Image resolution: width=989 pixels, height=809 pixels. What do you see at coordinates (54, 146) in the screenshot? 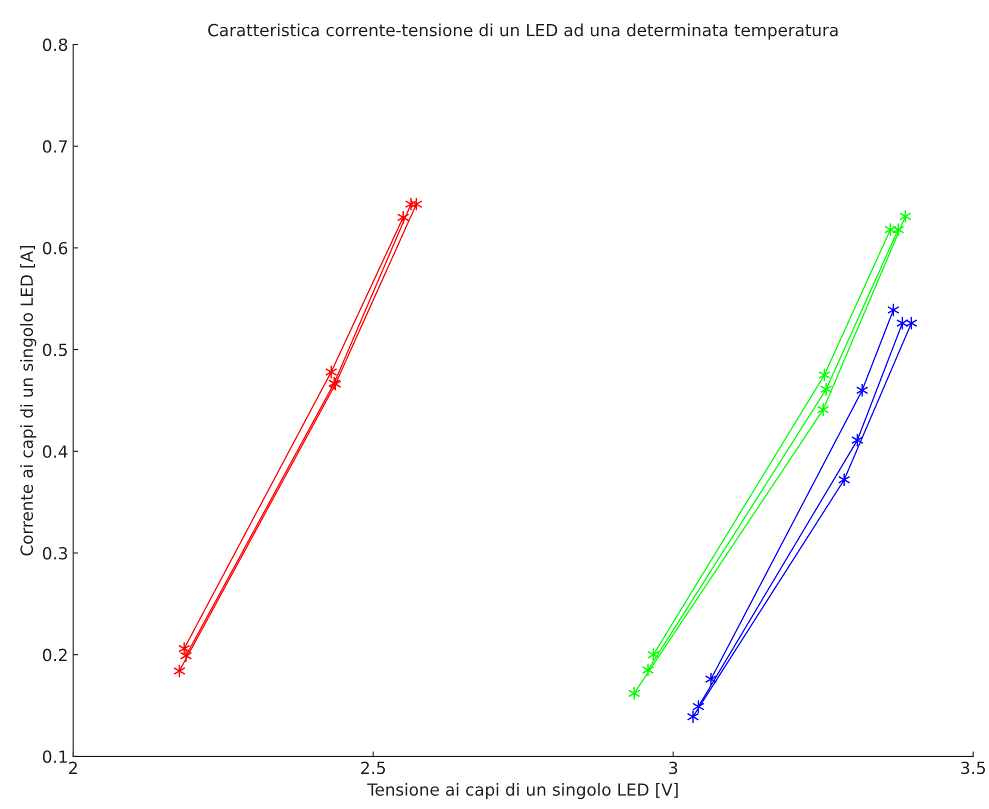
I see `y-tick-label: 0.7` at bounding box center [54, 146].